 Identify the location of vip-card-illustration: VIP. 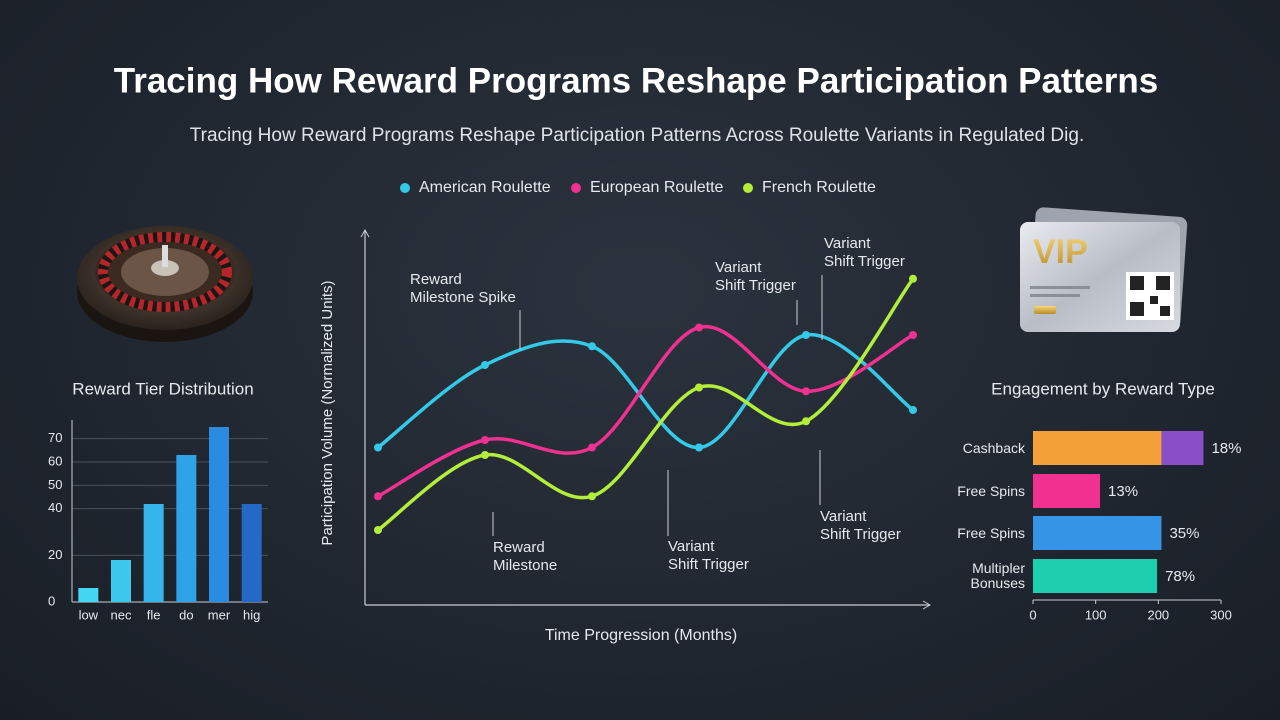
(1104, 269).